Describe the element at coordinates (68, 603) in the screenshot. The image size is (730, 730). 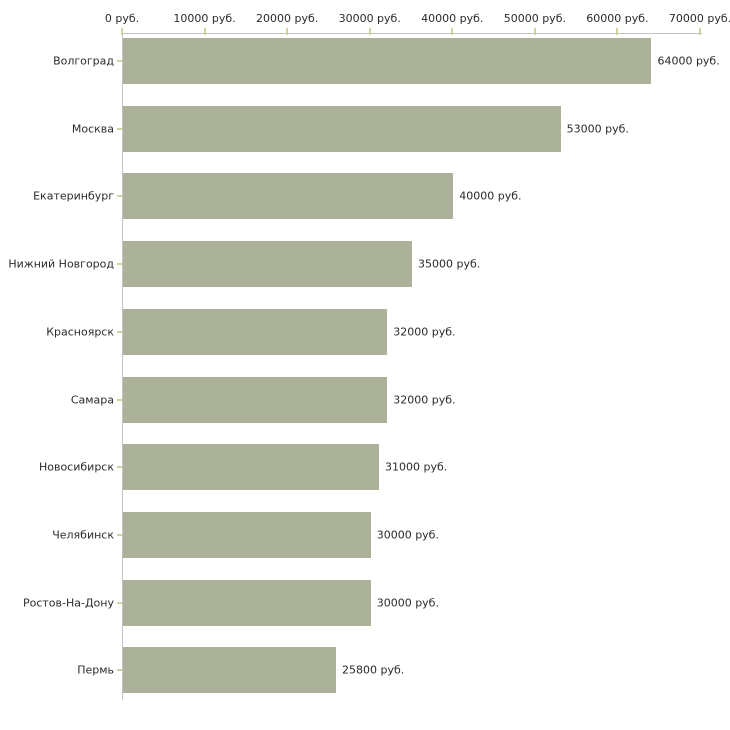
I see `category-label: Ростов-На-Дону` at that location.